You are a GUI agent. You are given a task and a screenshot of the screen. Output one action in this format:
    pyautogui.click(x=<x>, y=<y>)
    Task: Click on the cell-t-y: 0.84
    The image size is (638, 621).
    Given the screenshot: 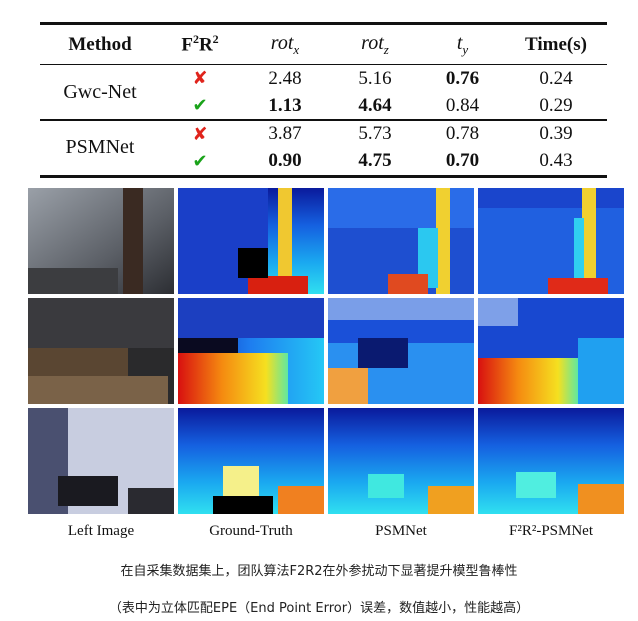 What is the action you would take?
    pyautogui.click(x=462, y=105)
    